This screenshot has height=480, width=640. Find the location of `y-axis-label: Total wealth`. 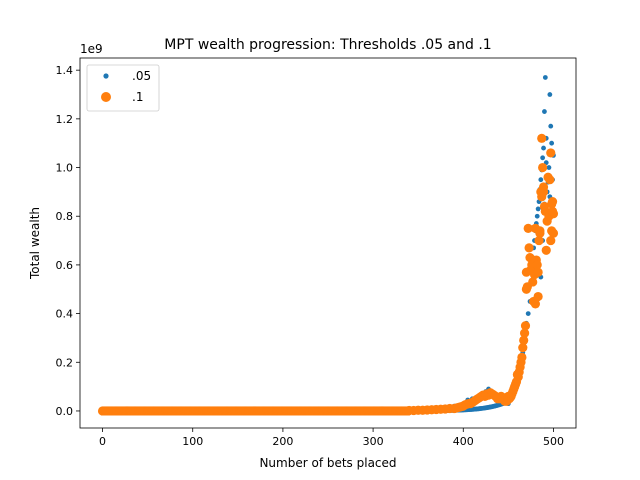

y-axis-label: Total wealth is located at coordinates (35, 243).